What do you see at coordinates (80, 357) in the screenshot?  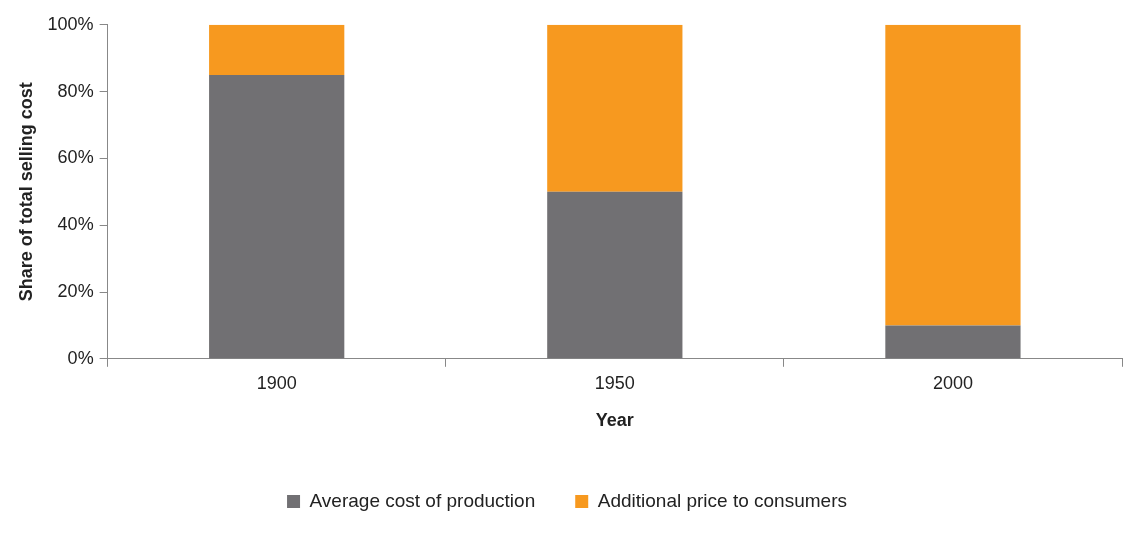 I see `y-tick-label: 0%` at bounding box center [80, 357].